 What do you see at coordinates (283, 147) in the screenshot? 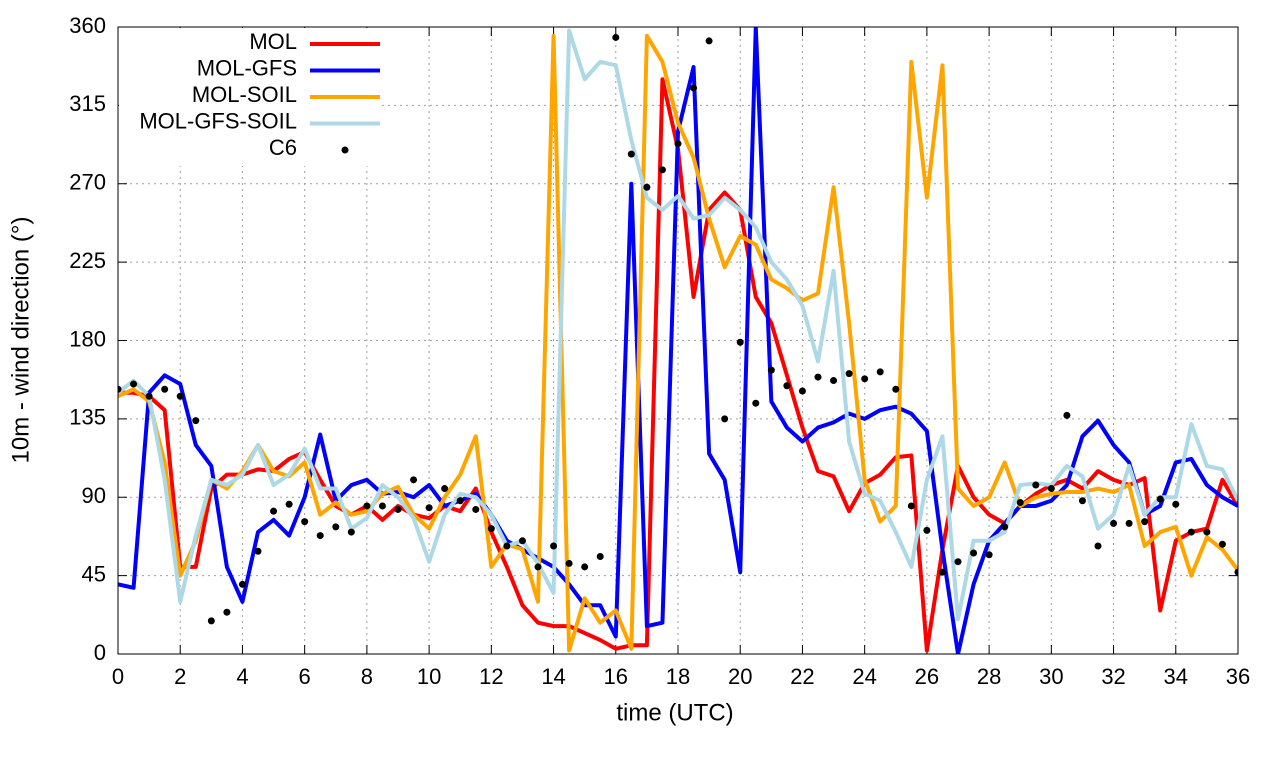
I see `legend-label: C6` at bounding box center [283, 147].